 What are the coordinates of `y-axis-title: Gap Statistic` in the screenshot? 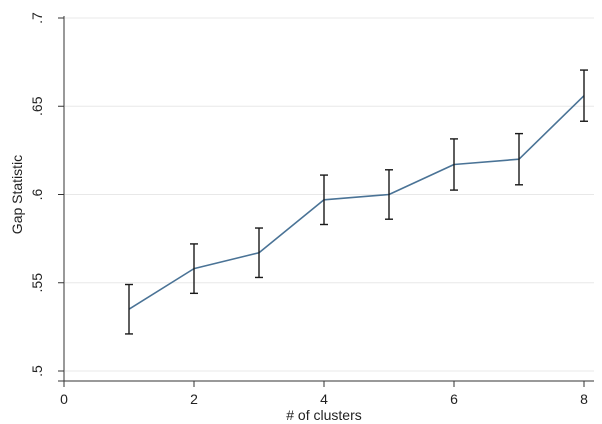 It's located at (17, 194).